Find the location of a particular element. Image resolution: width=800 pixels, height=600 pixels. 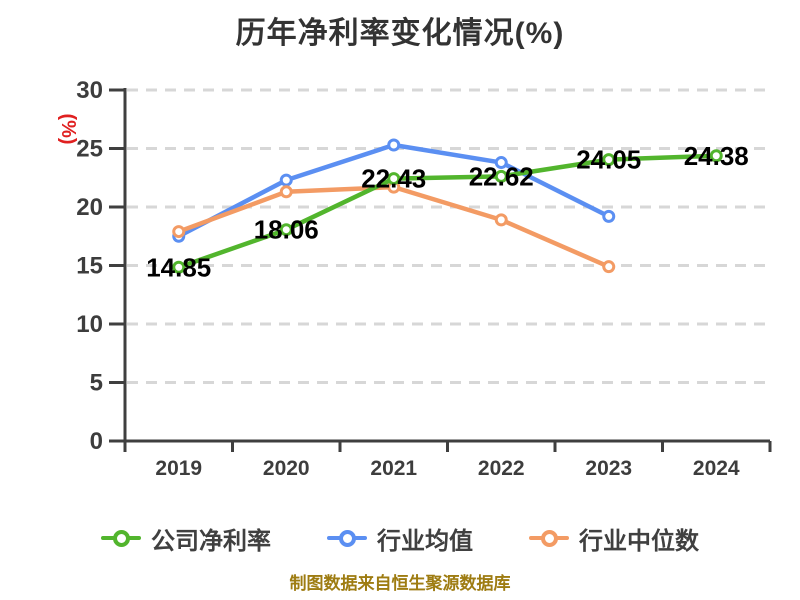

data-label-company-net-margin: 24.05 is located at coordinates (608, 160).